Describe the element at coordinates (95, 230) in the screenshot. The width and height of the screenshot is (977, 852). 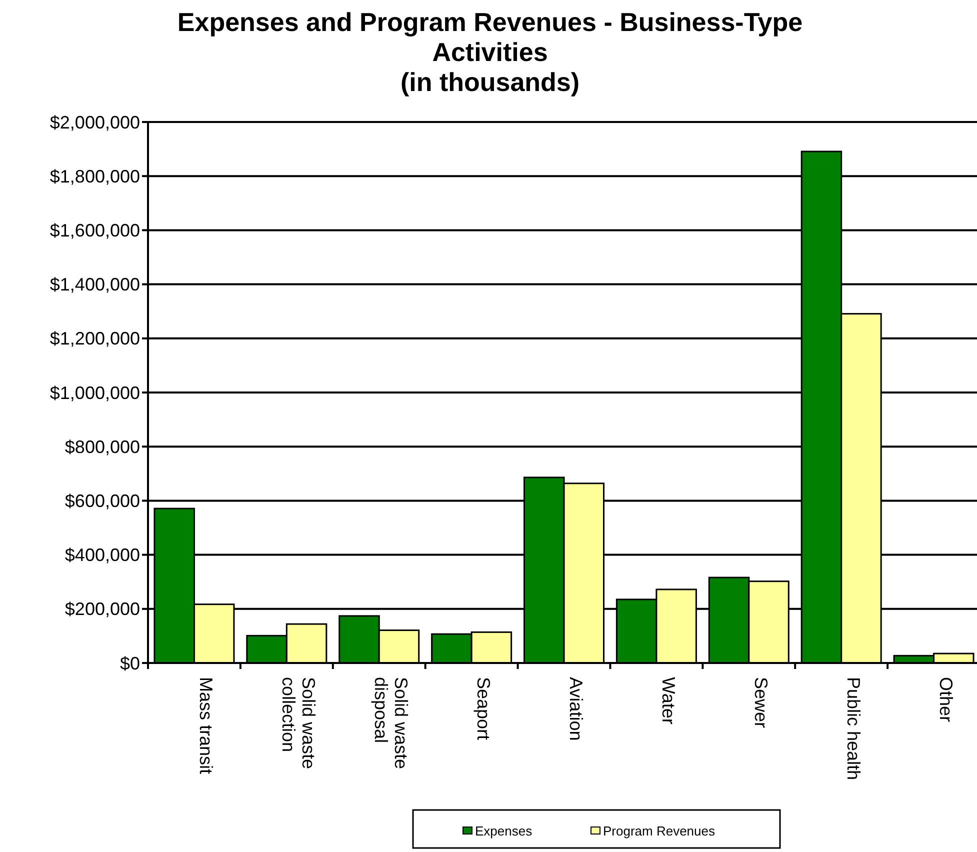
I see `y-tick-label: $1,600,000` at that location.